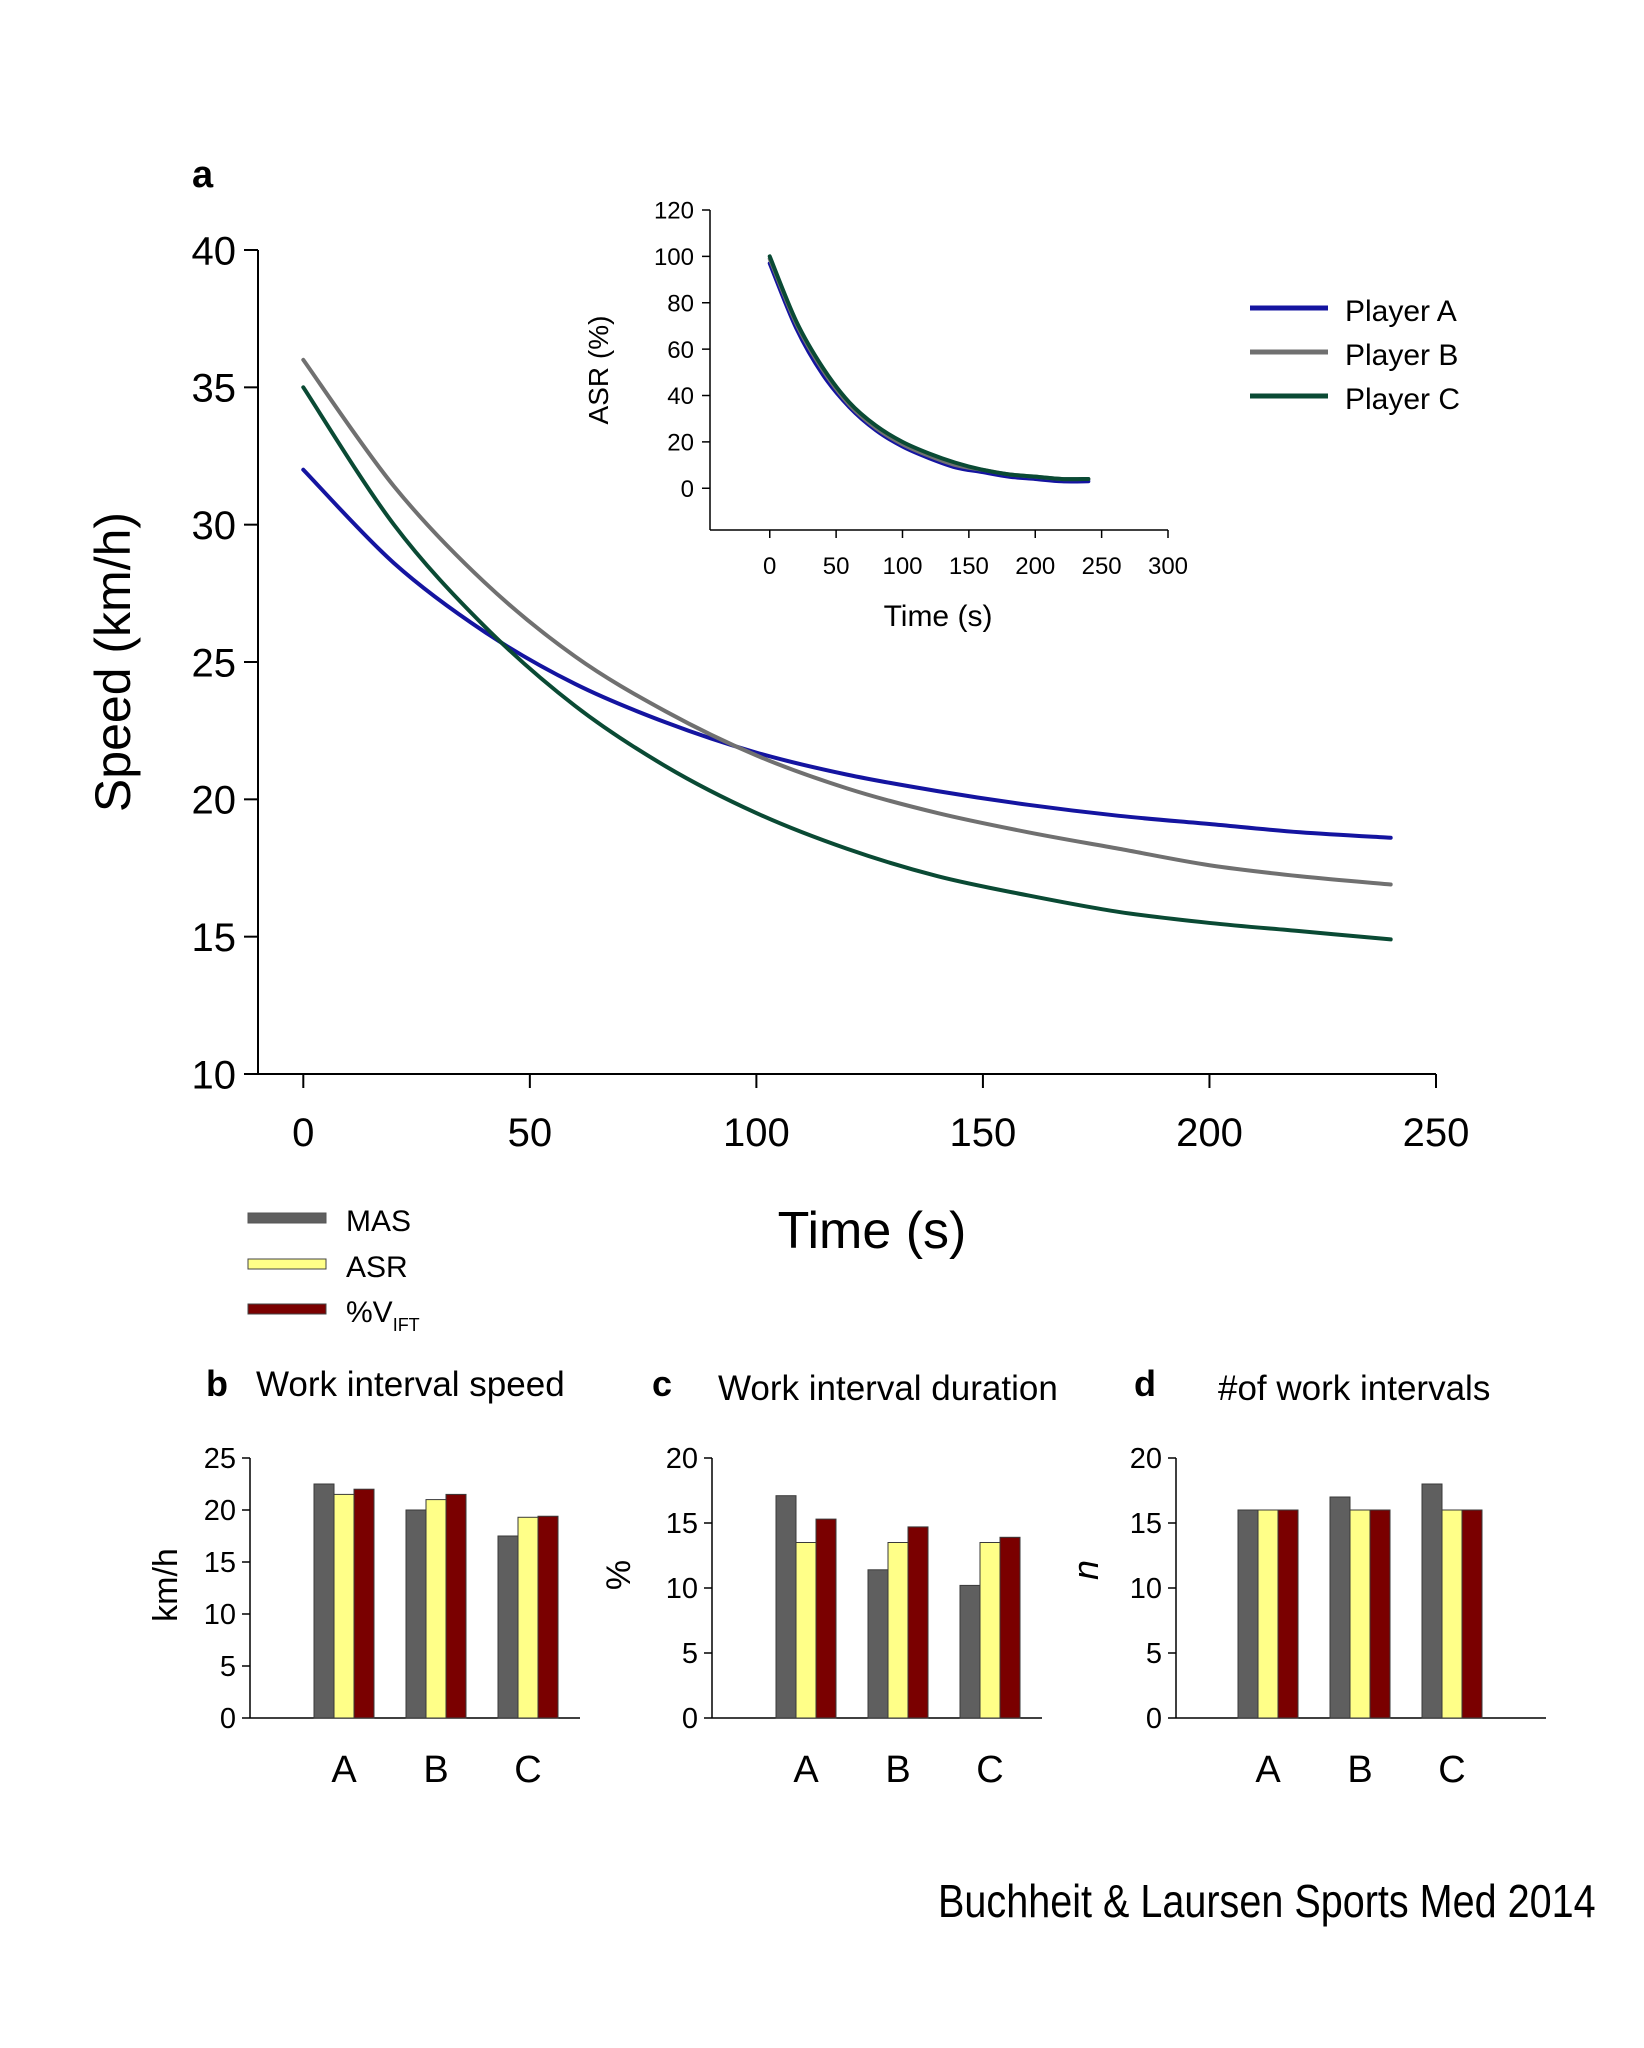  Describe the element at coordinates (203, 175) in the screenshot. I see `panel-a-letter: a` at that location.